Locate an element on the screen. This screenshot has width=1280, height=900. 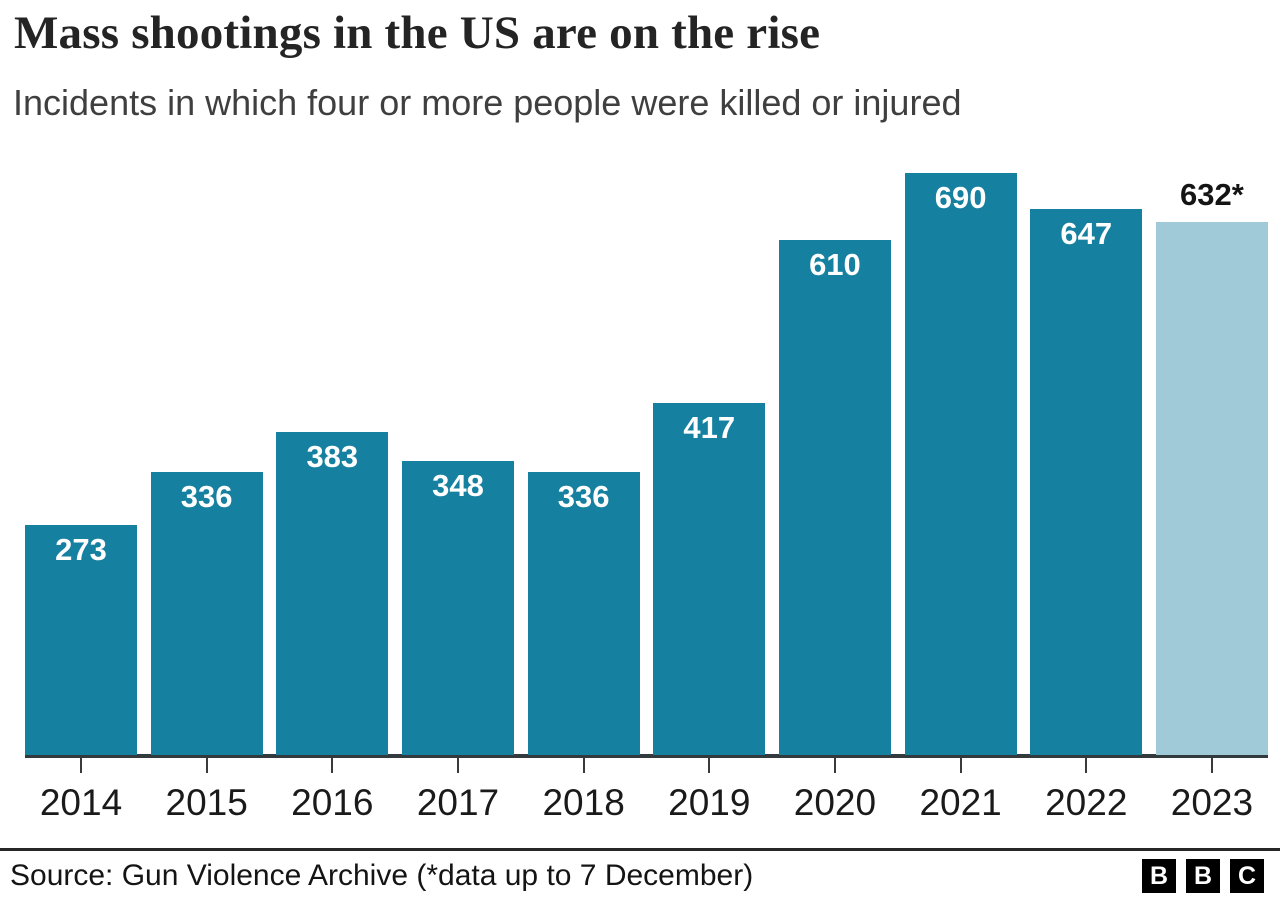
bar-2022: 647 is located at coordinates (1086, 482).